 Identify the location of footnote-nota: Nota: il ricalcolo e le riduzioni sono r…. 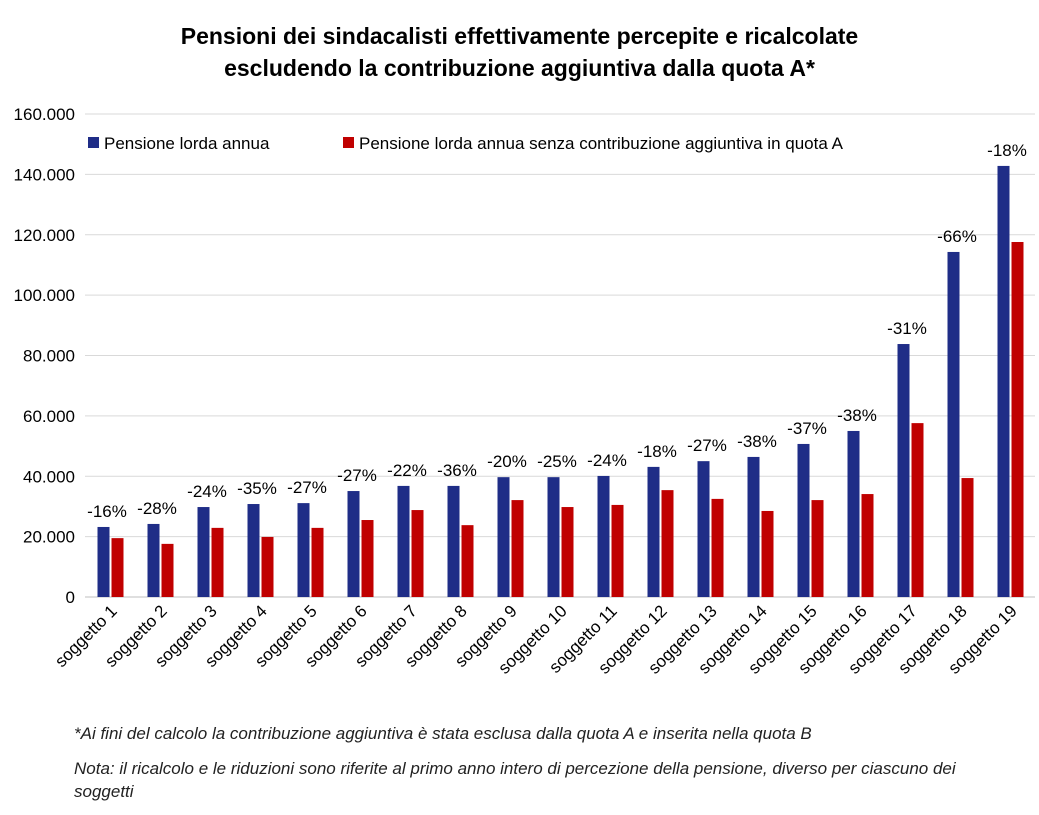
(515, 780).